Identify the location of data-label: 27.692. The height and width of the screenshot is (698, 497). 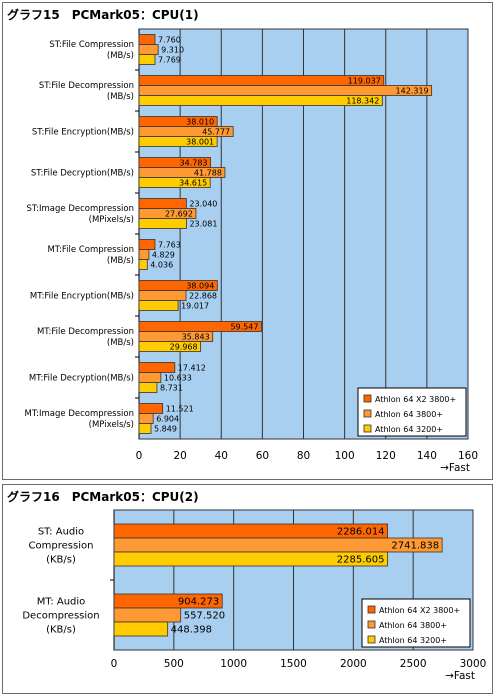
(179, 213).